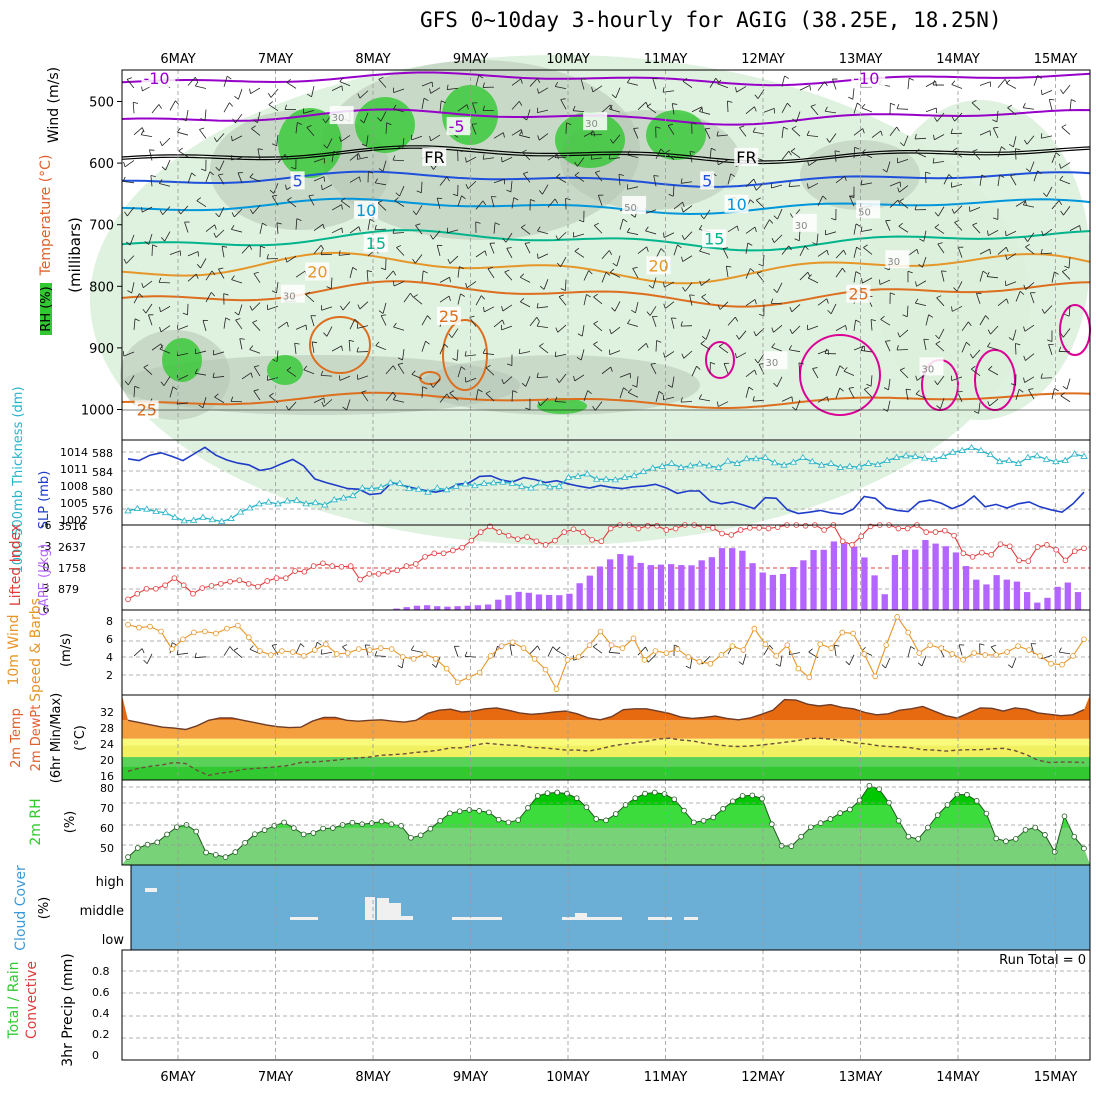 The image size is (1100, 1100). Describe the element at coordinates (630, 208) in the screenshot. I see `contour-label: 50` at that location.